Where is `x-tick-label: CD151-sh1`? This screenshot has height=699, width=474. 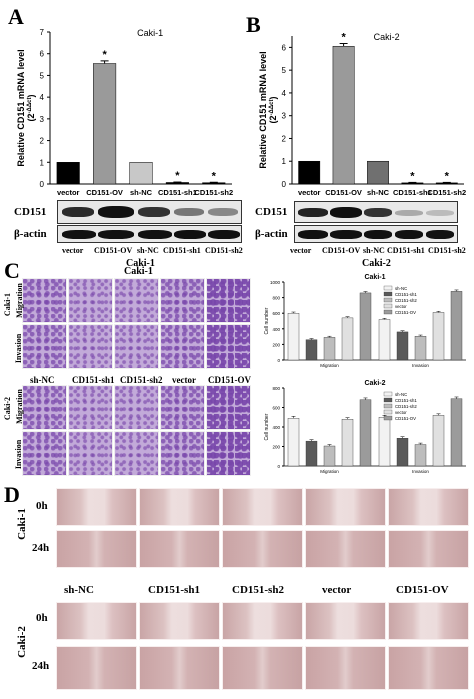
x-tick-label: CD151-sh1 is located at coordinates (412, 192).